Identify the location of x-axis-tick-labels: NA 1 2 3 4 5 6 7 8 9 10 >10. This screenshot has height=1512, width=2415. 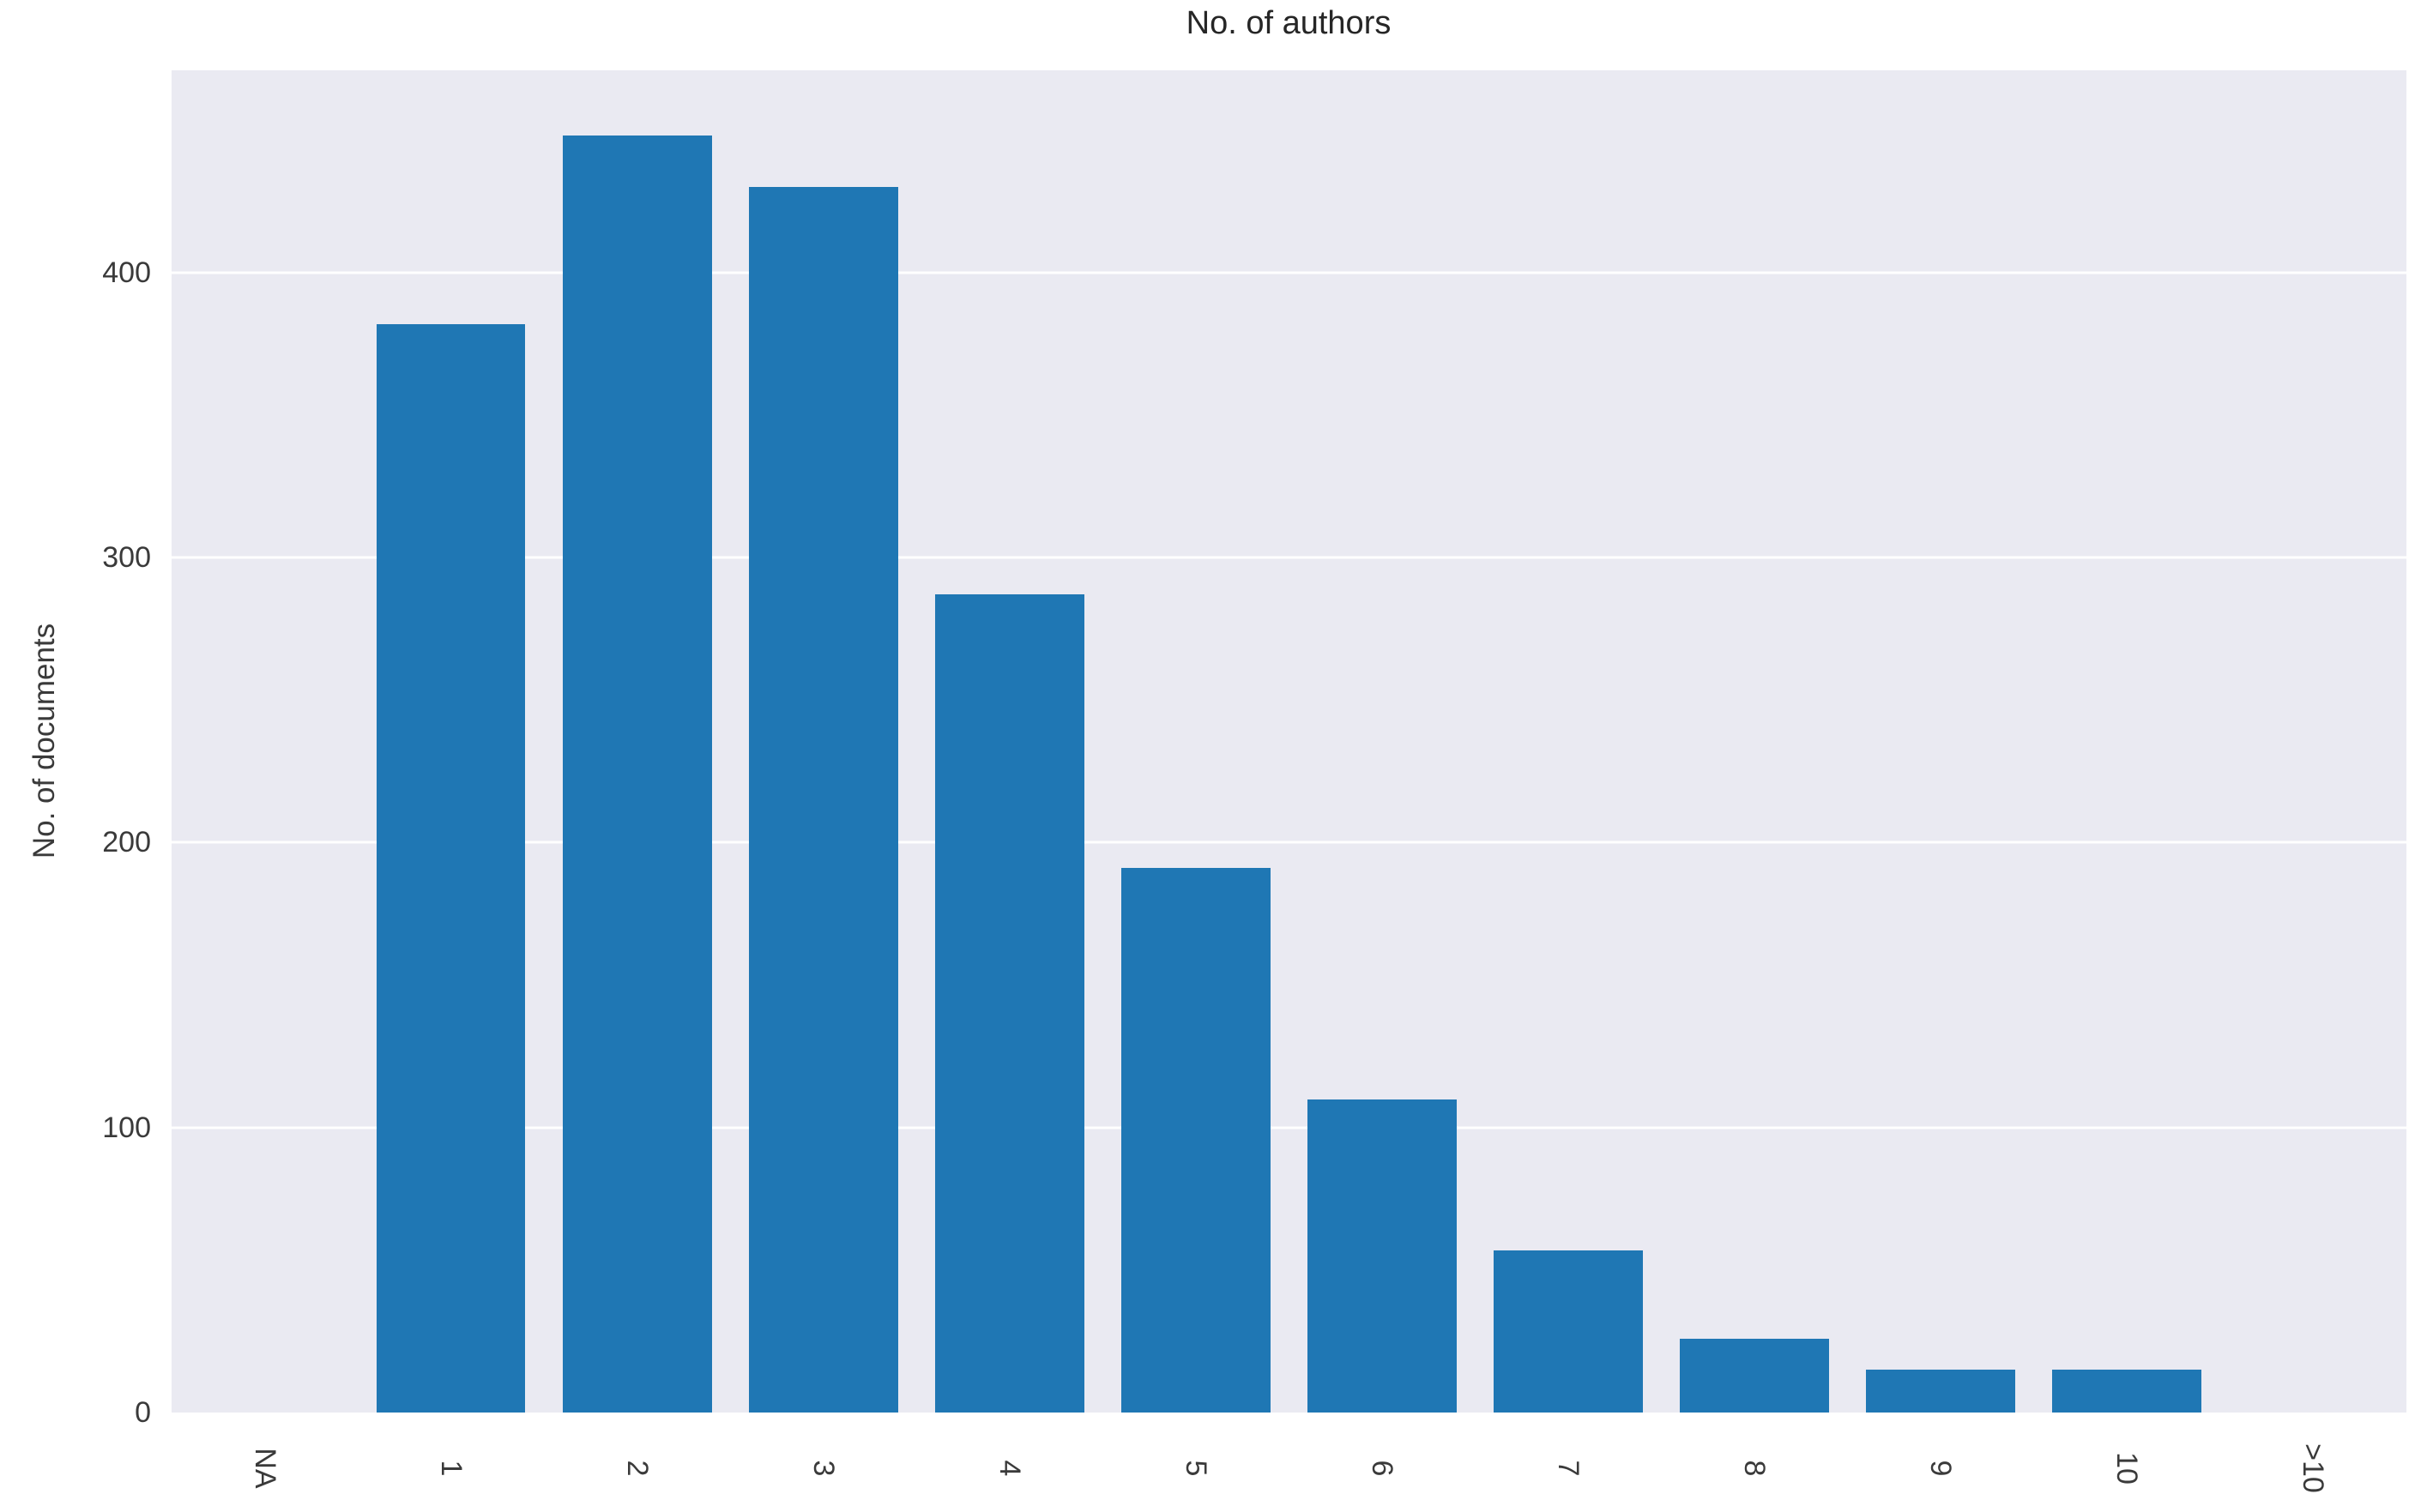
(1289, 1468).